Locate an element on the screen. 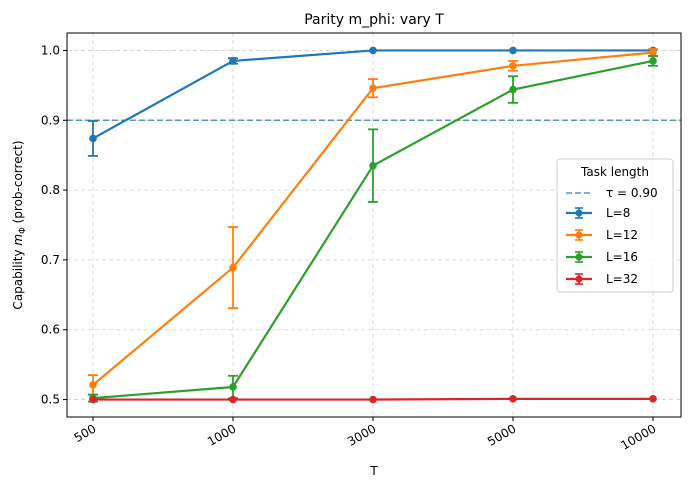 This screenshot has height=490, width=690. legend-item: L=12 is located at coordinates (602, 235).